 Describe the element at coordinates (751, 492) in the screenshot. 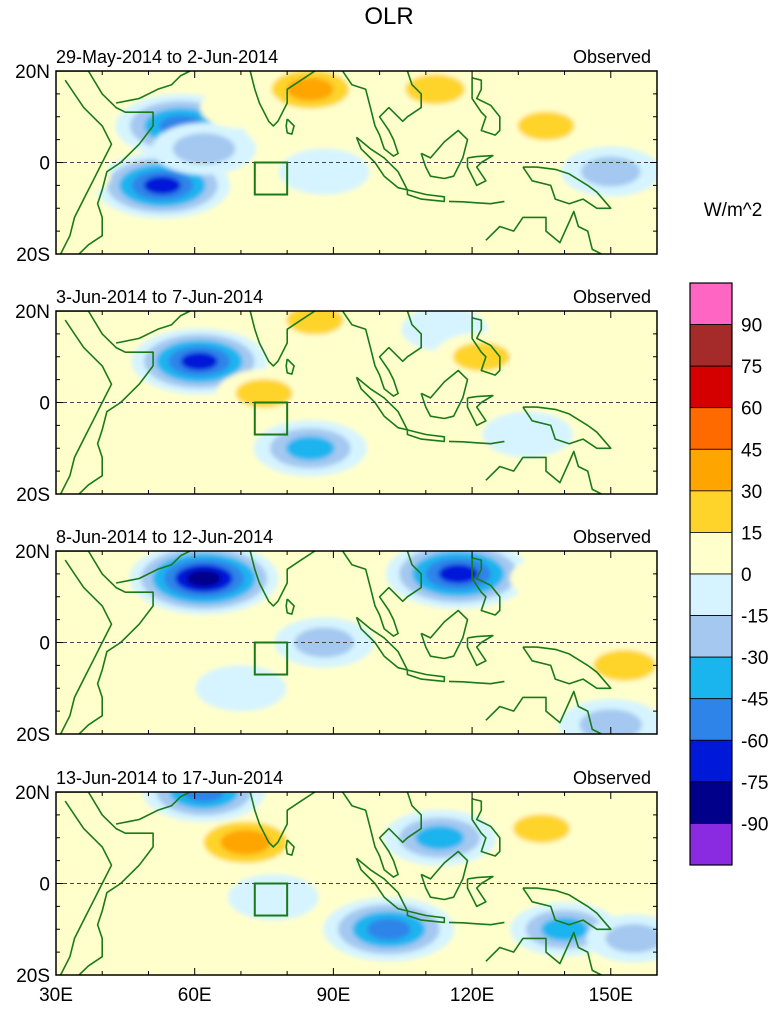

I see `colorbar-label: 30` at that location.